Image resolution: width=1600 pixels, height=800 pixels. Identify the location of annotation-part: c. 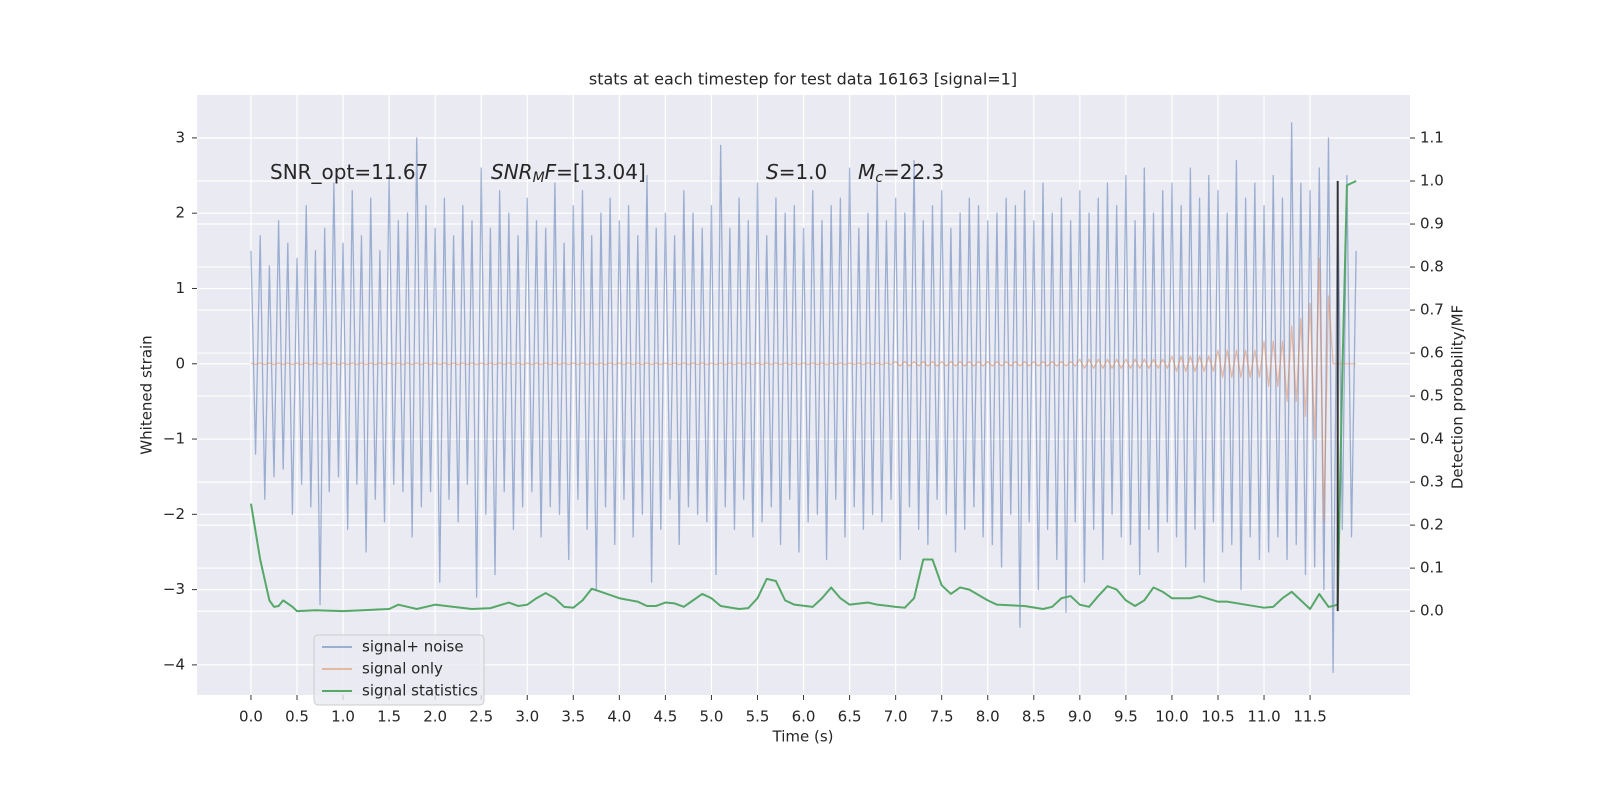
(879, 178).